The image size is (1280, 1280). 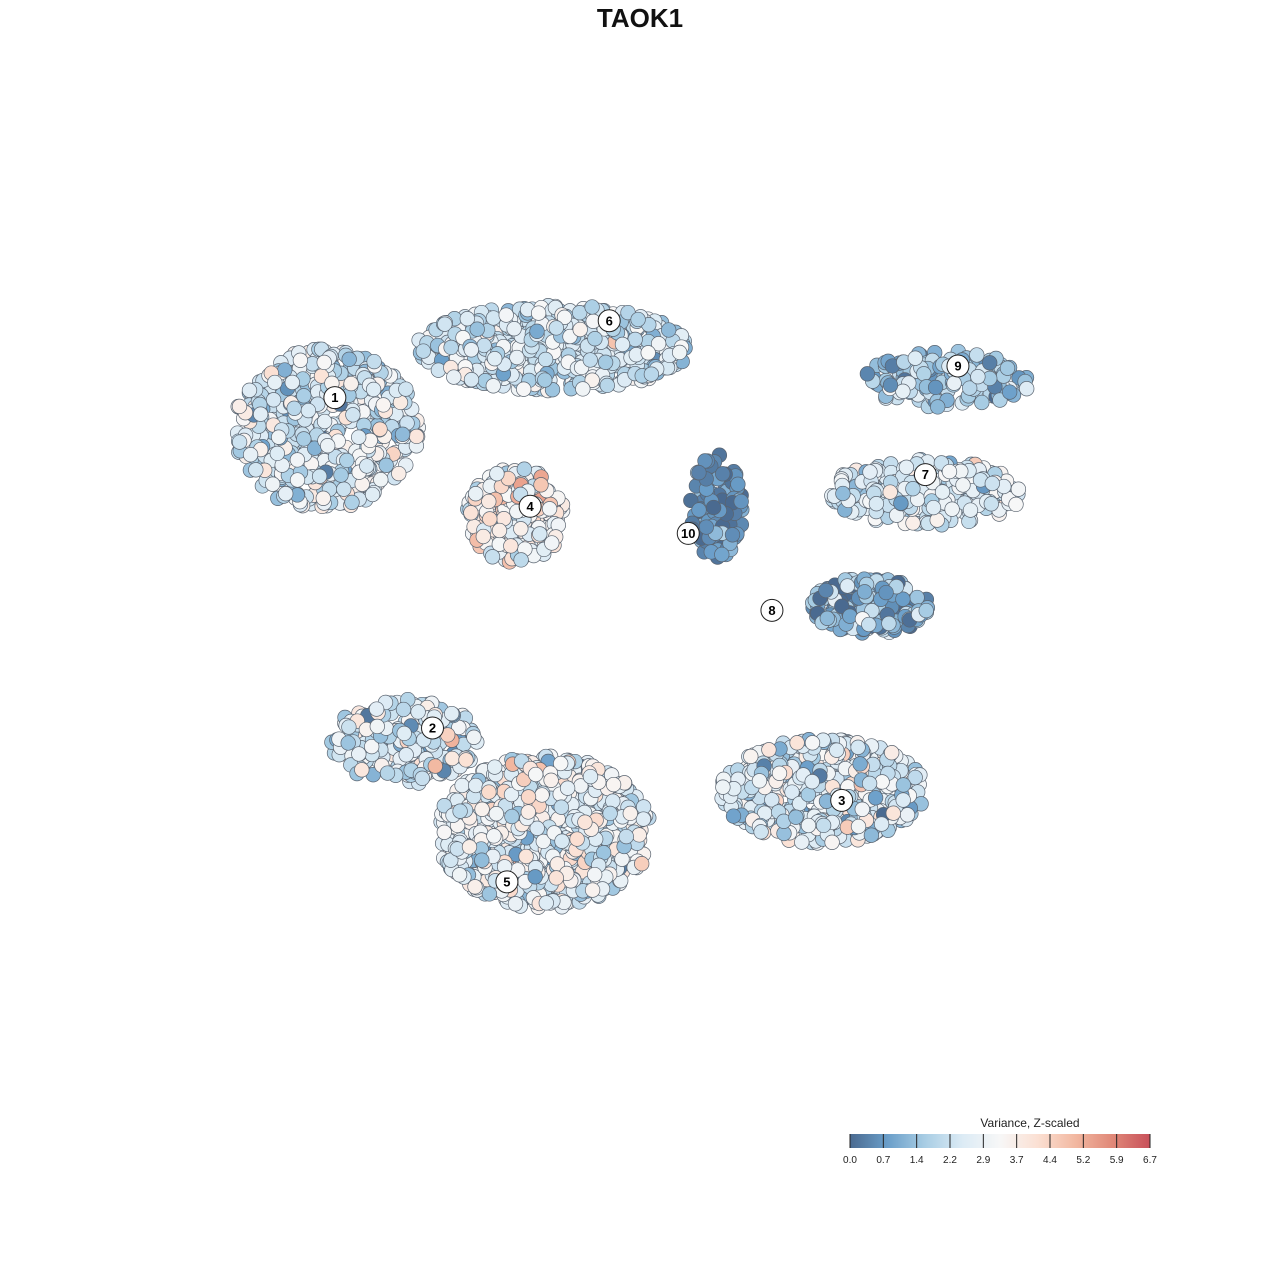 I want to click on legend-tick-label: 0.0, so click(x=850, y=1160).